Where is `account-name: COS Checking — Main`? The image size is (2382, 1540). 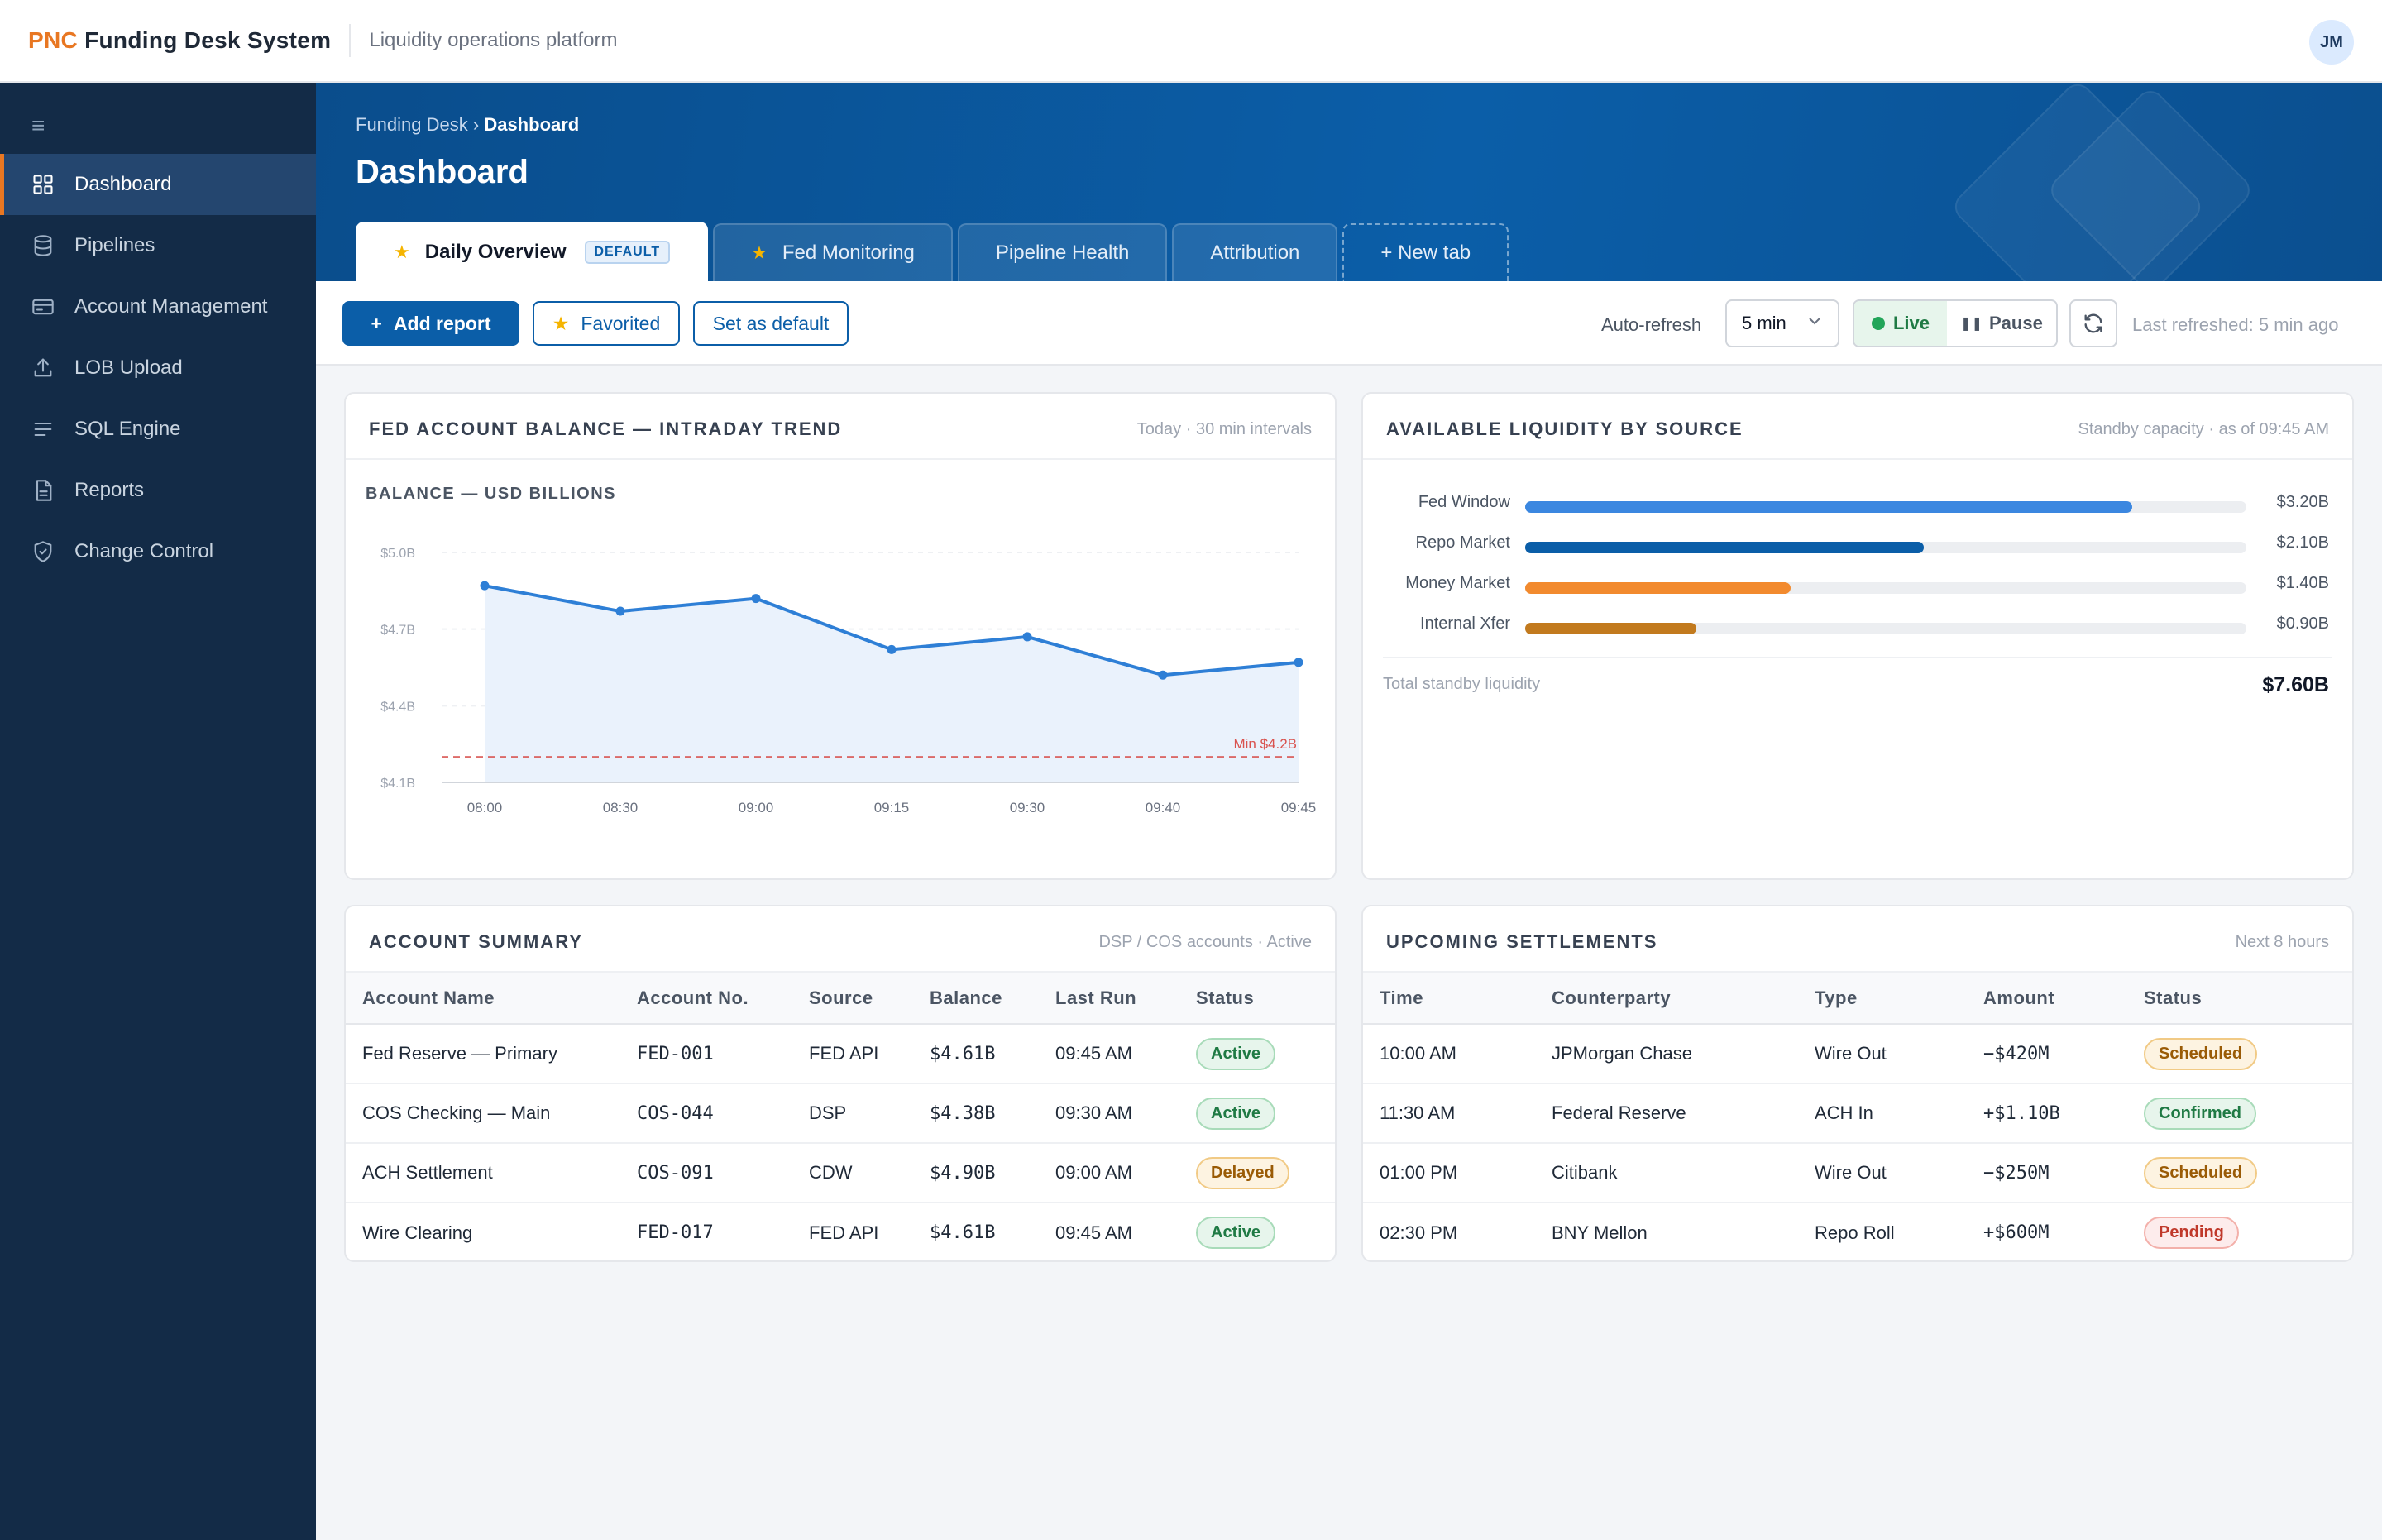
account-name: COS Checking — Main is located at coordinates (483, 1113).